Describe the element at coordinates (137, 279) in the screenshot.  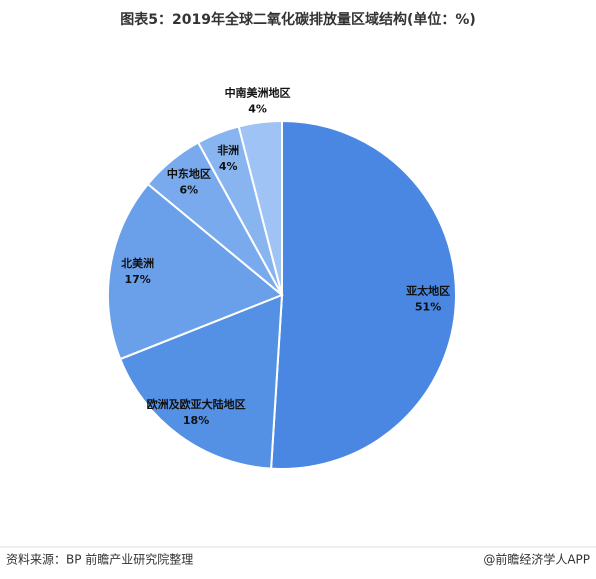
I see `slice-value: 17%` at that location.